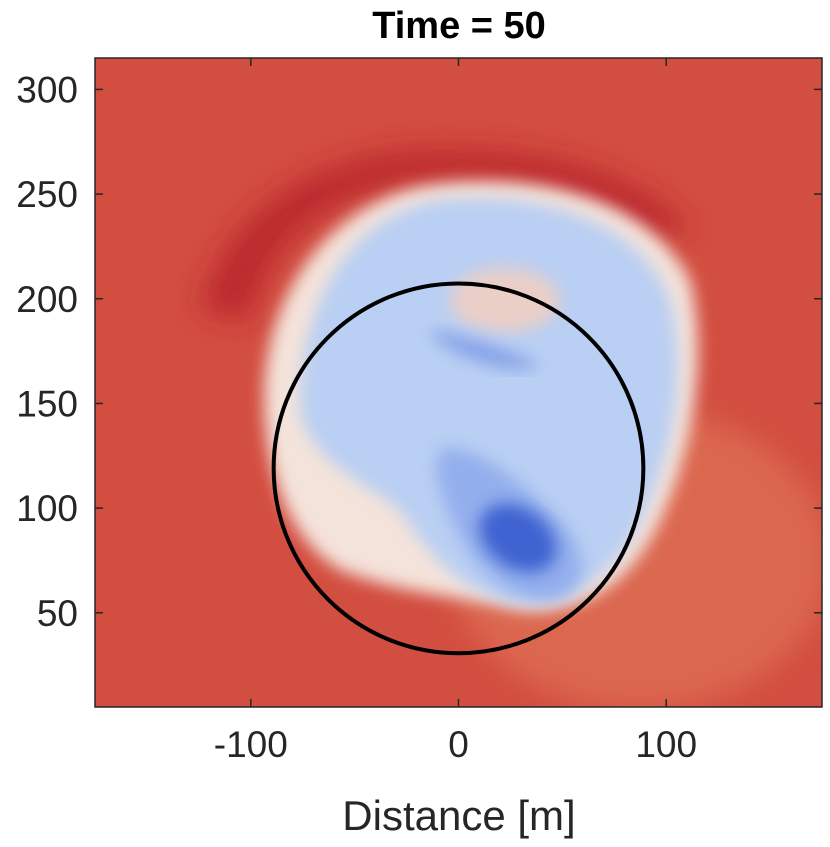  What do you see at coordinates (57, 613) in the screenshot?
I see `y-tick-label: 50` at bounding box center [57, 613].